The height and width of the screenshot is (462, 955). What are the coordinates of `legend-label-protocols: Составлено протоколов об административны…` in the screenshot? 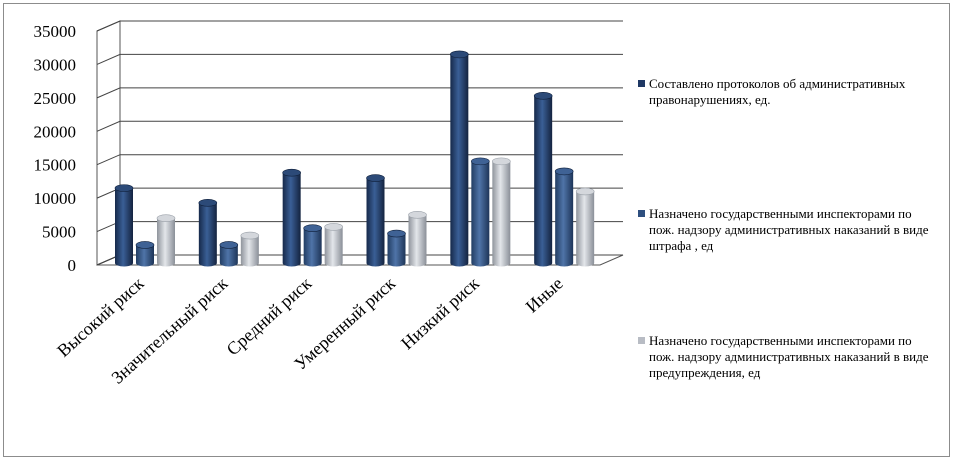 It's located at (777, 91).